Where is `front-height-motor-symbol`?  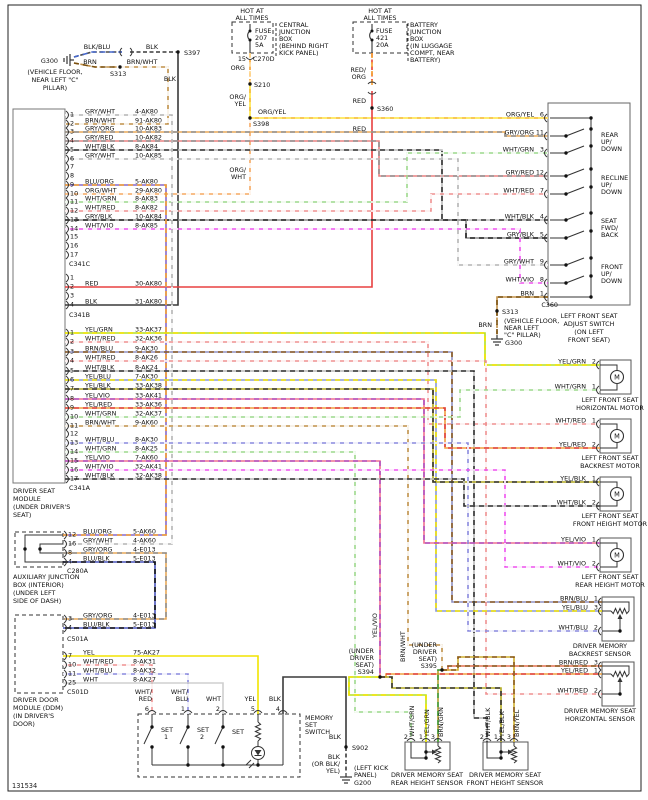
front-height-motor-symbol is located at coordinates (617, 494).